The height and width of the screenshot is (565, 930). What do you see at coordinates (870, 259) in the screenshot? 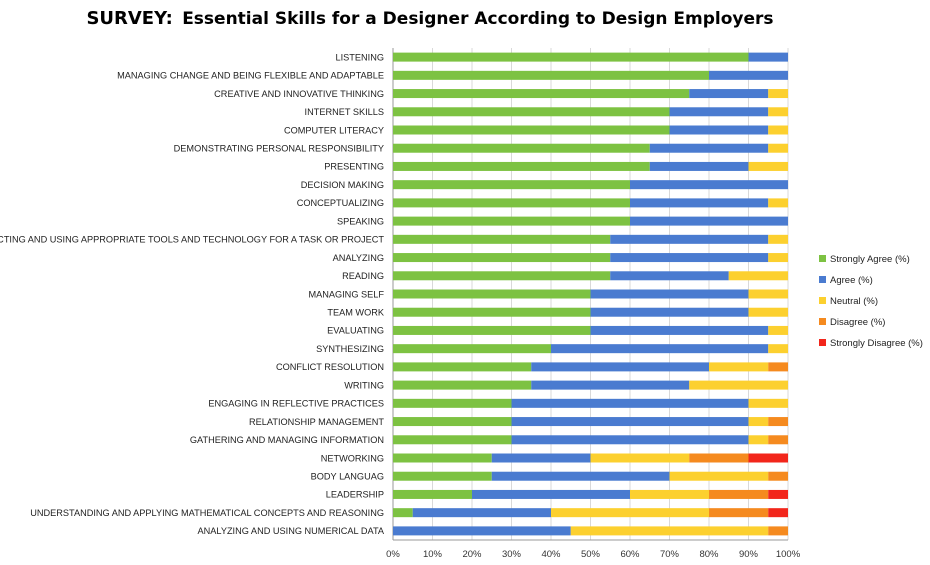
I see `legend-label: Strongly Agree (%)` at bounding box center [870, 259].